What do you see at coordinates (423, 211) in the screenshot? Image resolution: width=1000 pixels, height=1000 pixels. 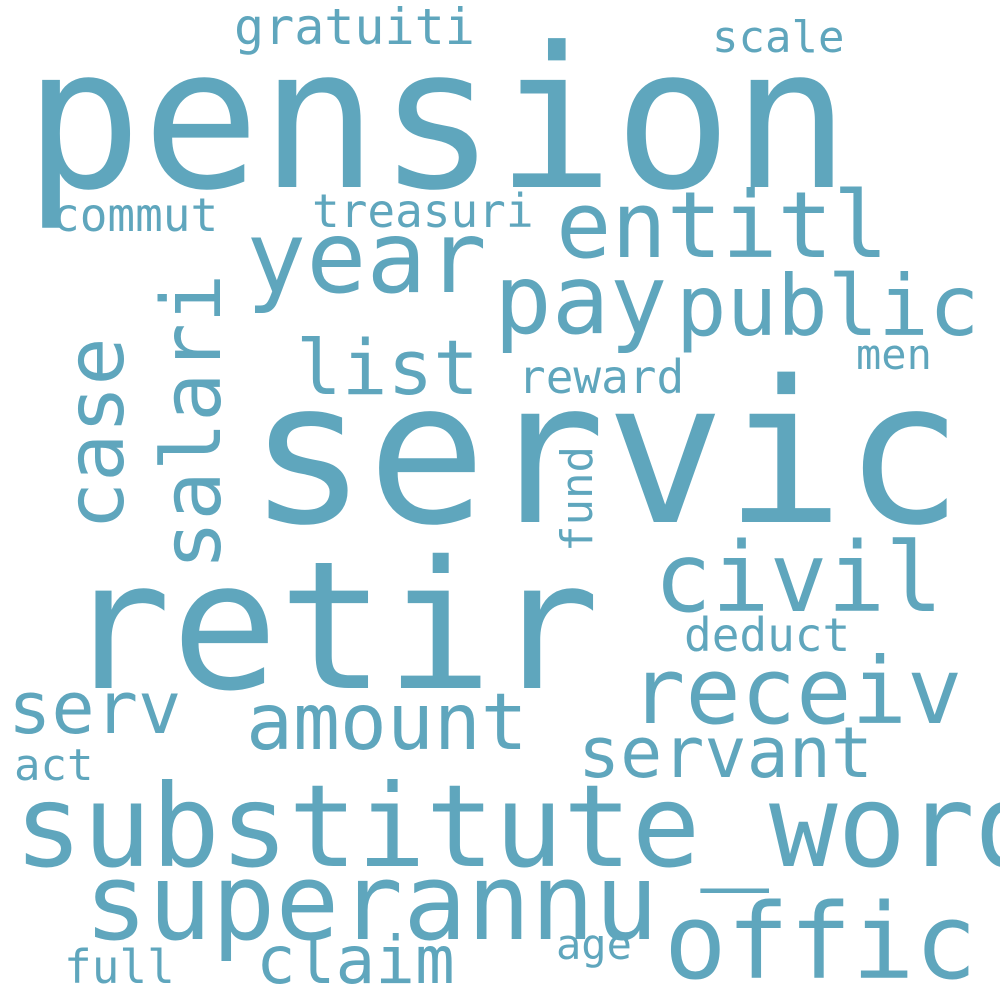 I see `word-treasuri: treasuri` at bounding box center [423, 211].